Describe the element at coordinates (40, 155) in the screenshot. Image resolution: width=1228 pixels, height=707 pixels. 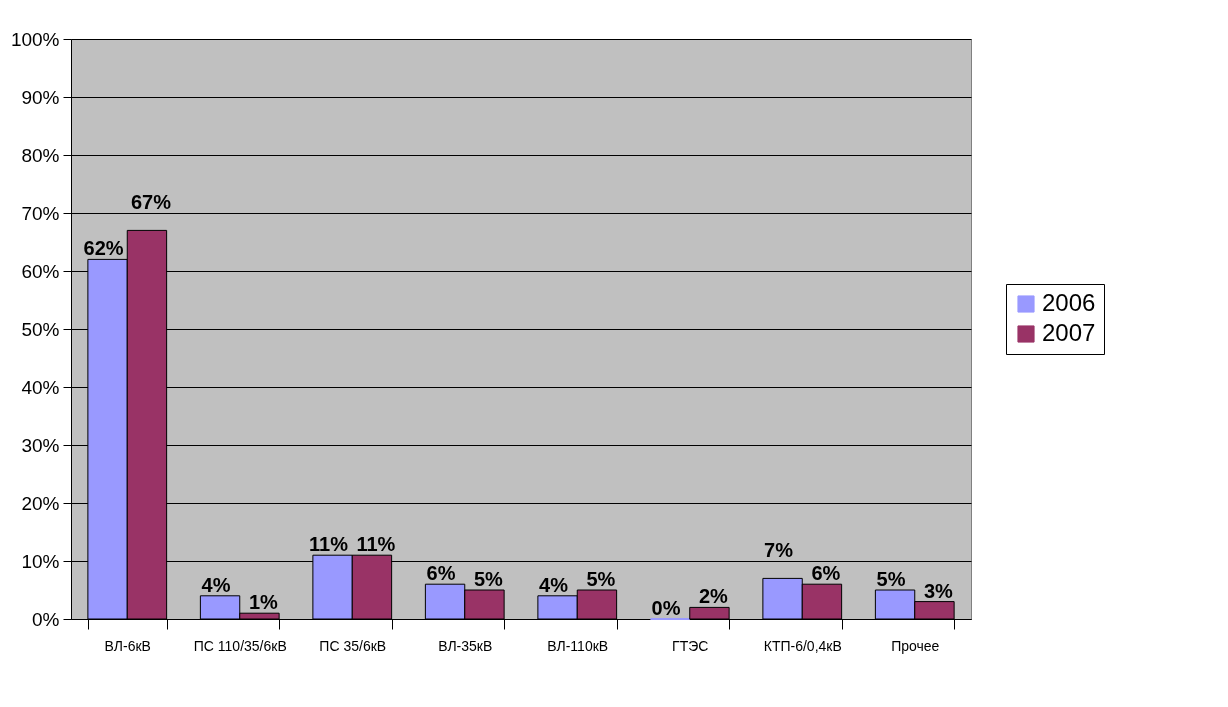
I see `y-tick-label: 80%` at that location.